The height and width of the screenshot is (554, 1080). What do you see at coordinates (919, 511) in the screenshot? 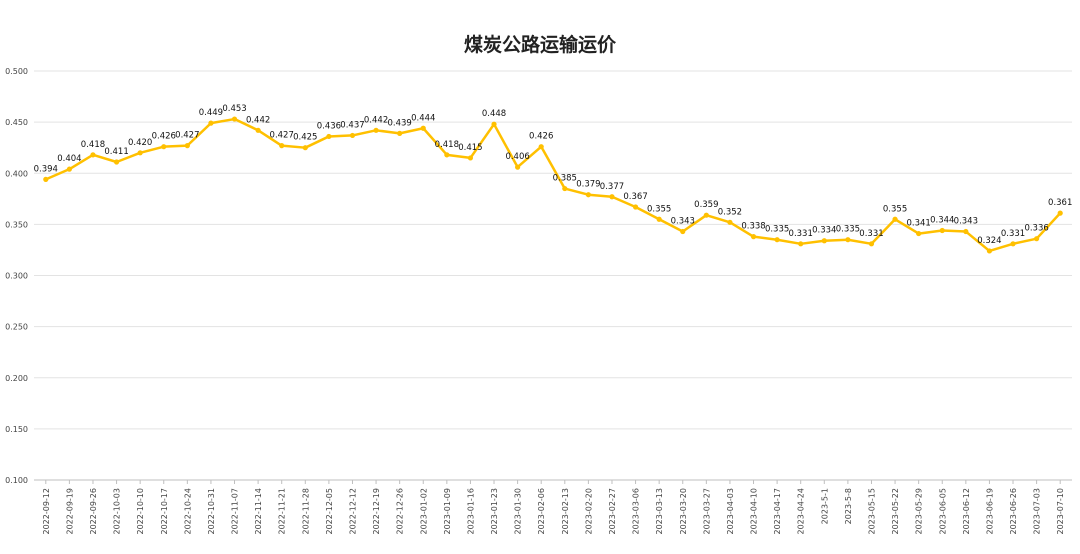
I see `x-tick-label: 2023-05-29` at bounding box center [919, 511].